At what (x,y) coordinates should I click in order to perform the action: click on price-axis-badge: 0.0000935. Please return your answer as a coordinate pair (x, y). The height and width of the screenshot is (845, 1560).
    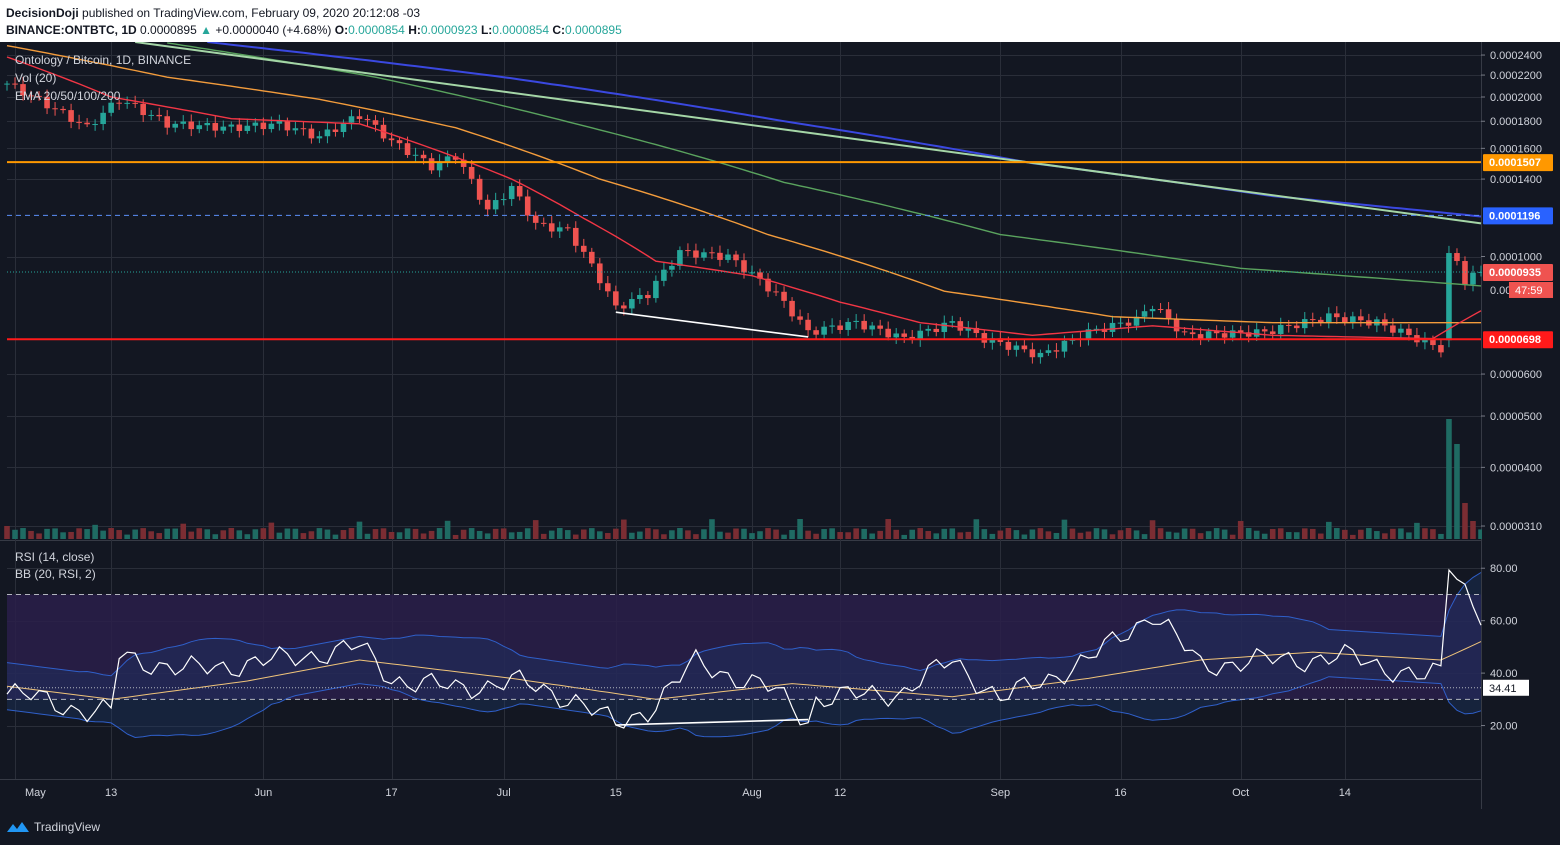
    Looking at the image, I should click on (1518, 272).